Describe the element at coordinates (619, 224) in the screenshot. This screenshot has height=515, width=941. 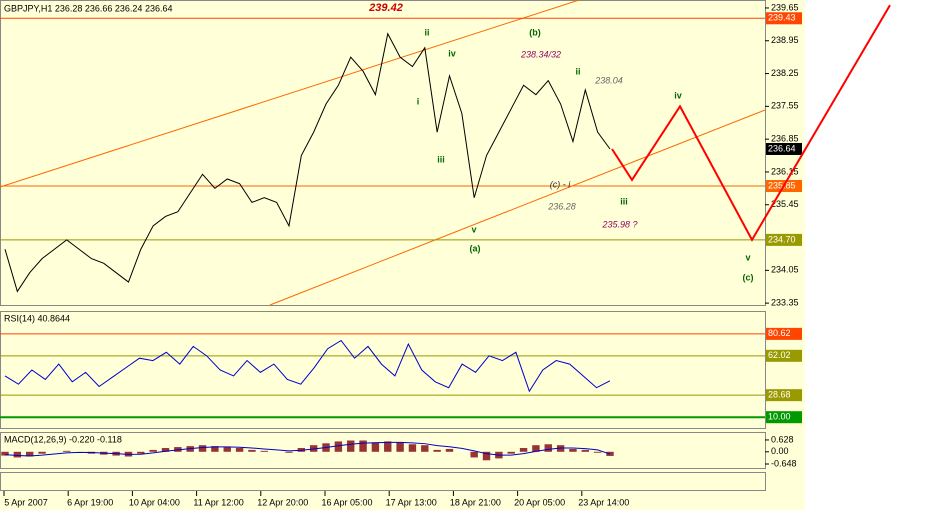
I see `annotation: 235.98 ?` at that location.